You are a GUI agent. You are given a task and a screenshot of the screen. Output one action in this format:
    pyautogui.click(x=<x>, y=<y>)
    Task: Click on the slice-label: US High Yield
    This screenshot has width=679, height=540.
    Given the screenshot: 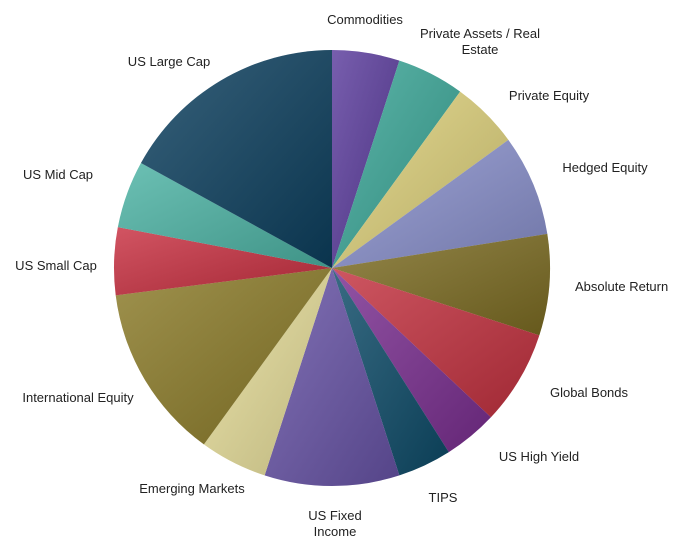 What is the action you would take?
    pyautogui.click(x=539, y=456)
    